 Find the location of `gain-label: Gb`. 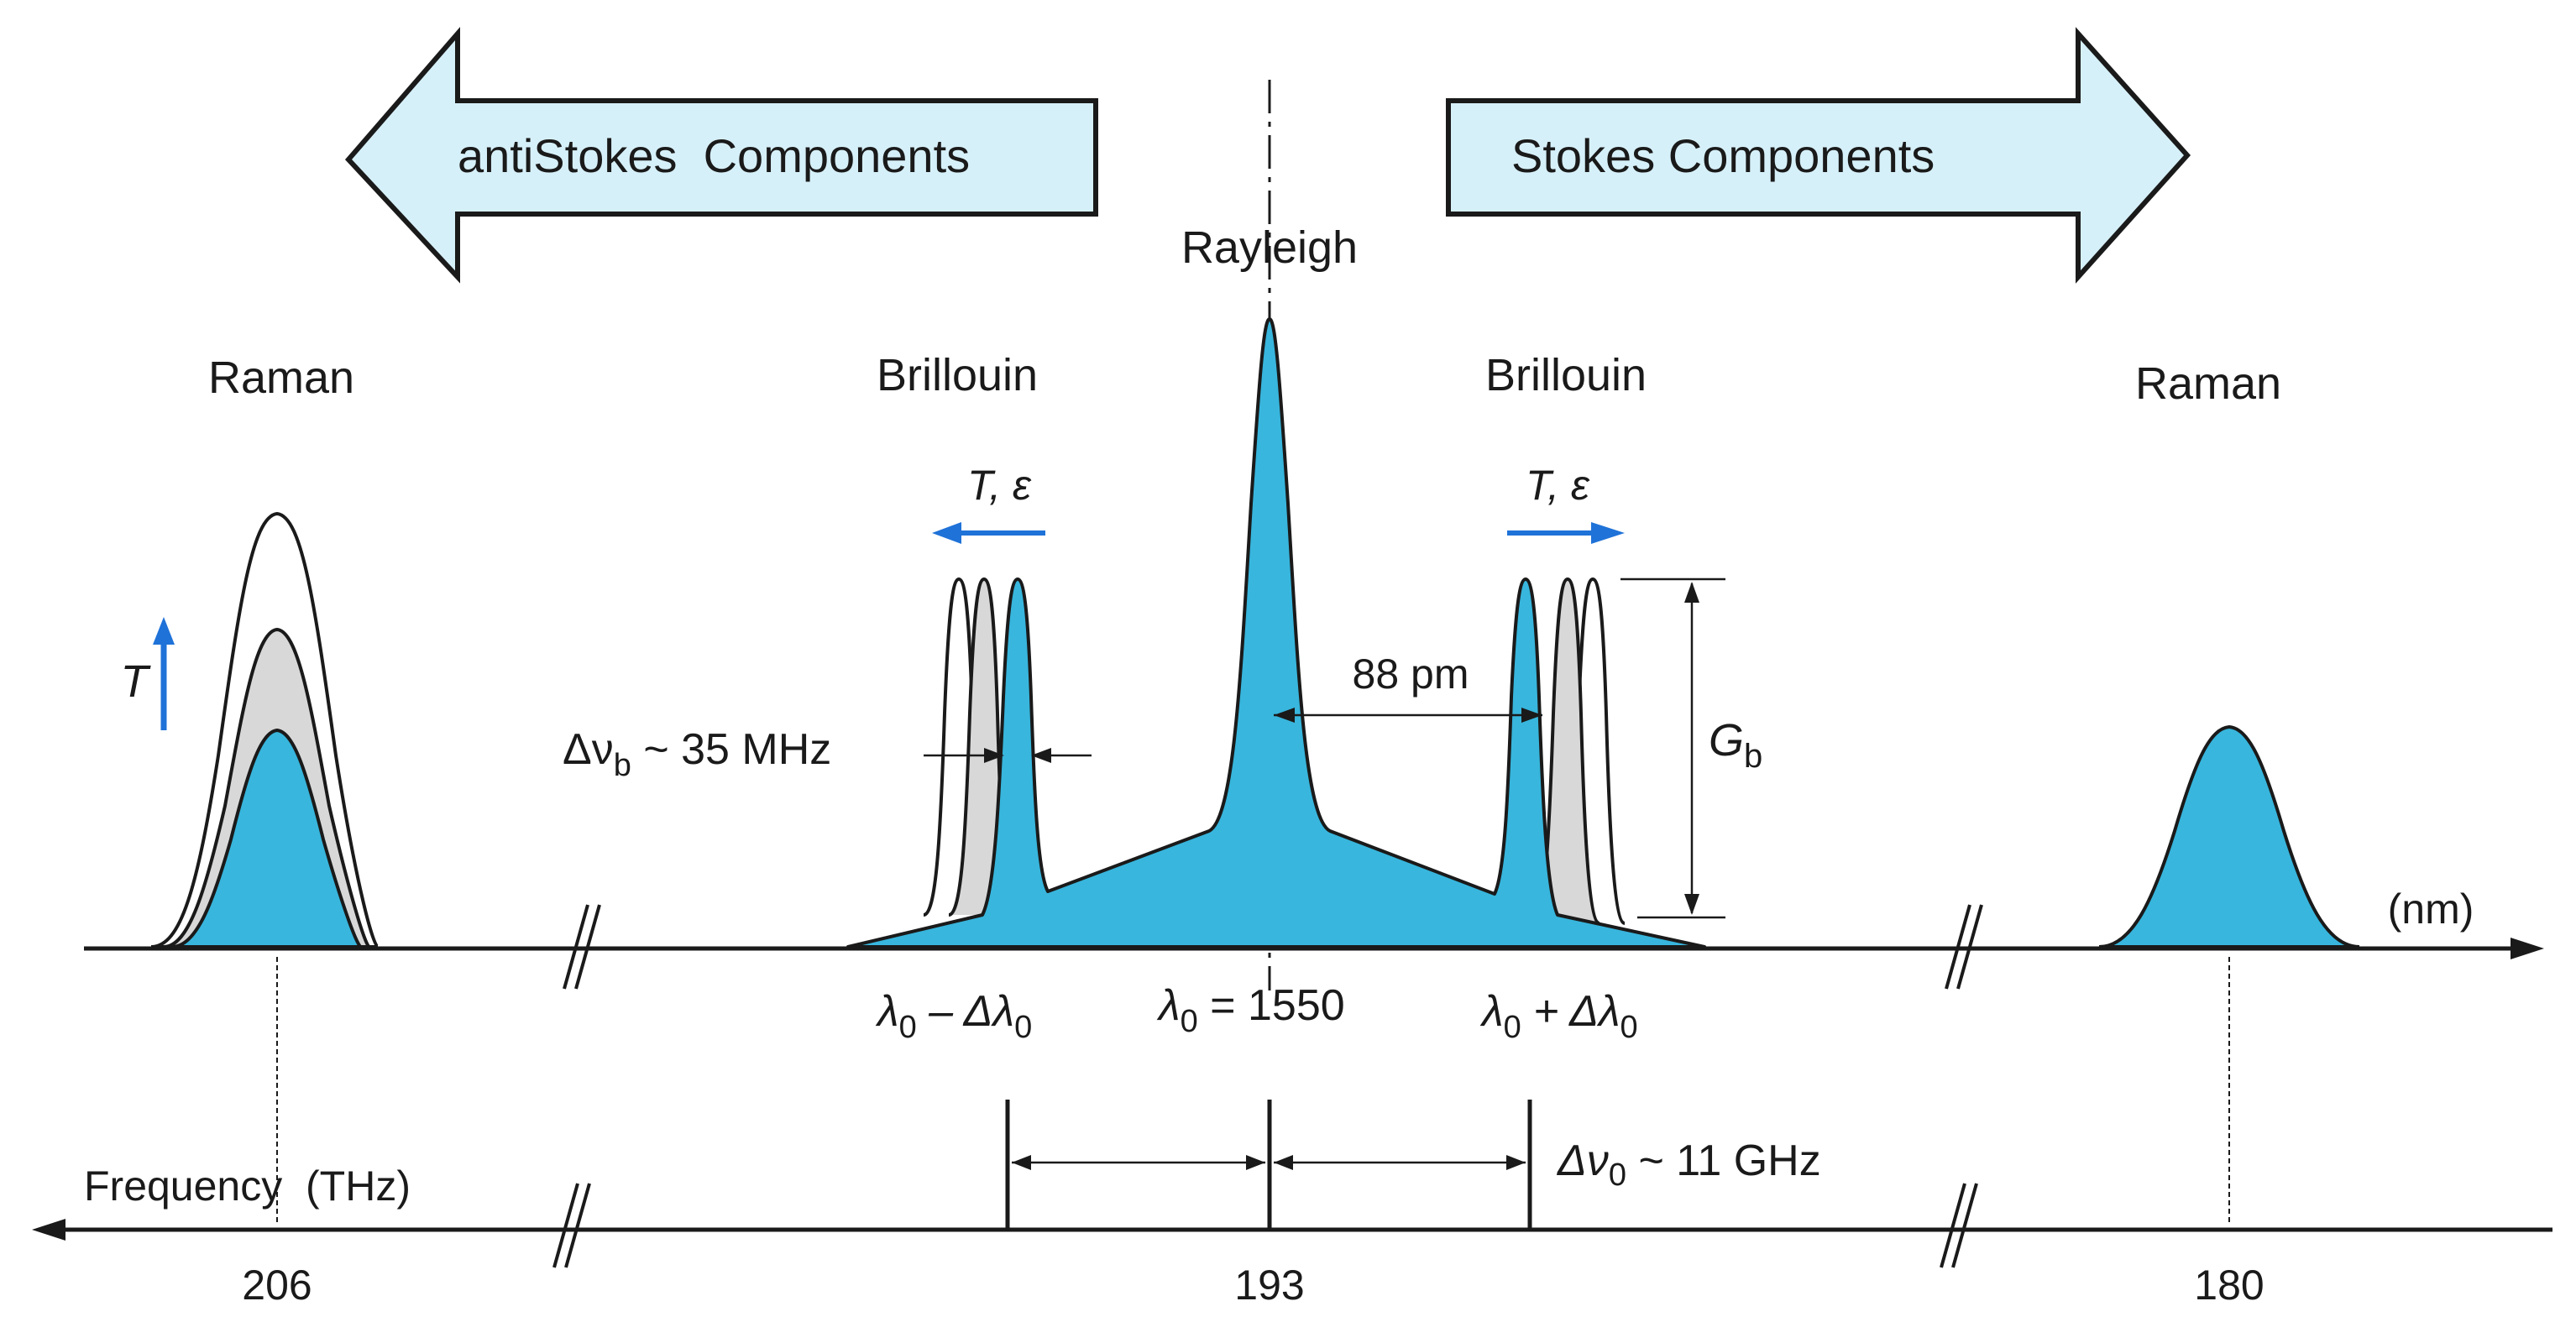

gain-label: Gb is located at coordinates (1735, 745).